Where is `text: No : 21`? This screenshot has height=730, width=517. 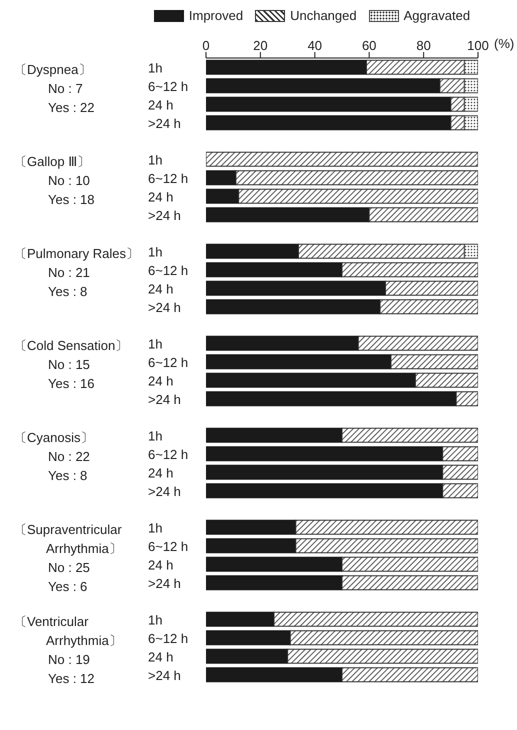 text: No : 21 is located at coordinates (69, 273).